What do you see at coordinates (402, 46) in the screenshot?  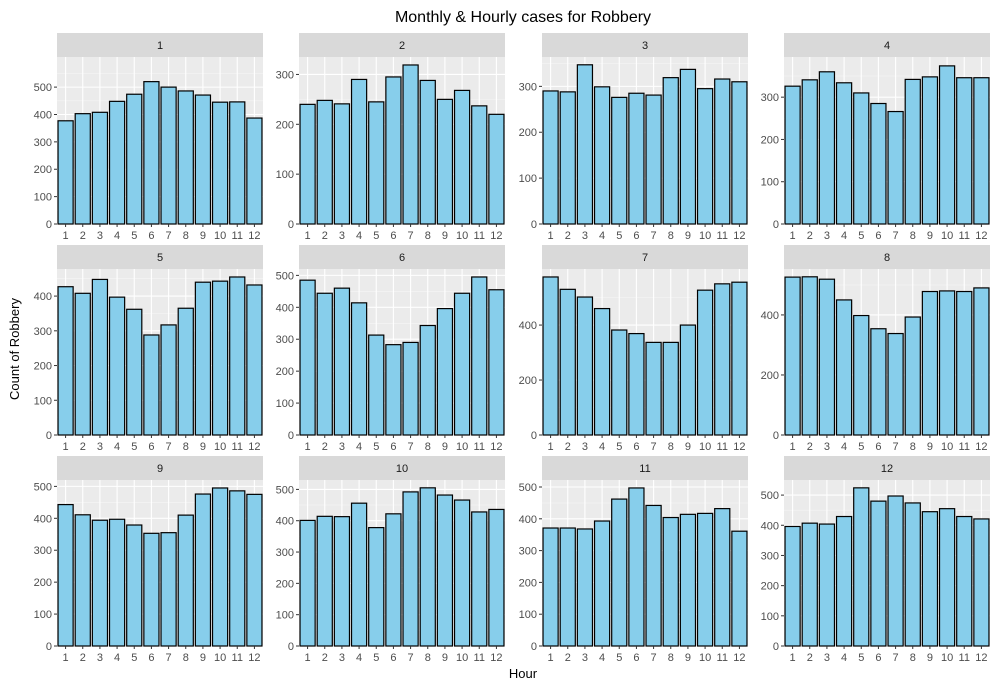 I see `facet-strip-label: 2` at bounding box center [402, 46].